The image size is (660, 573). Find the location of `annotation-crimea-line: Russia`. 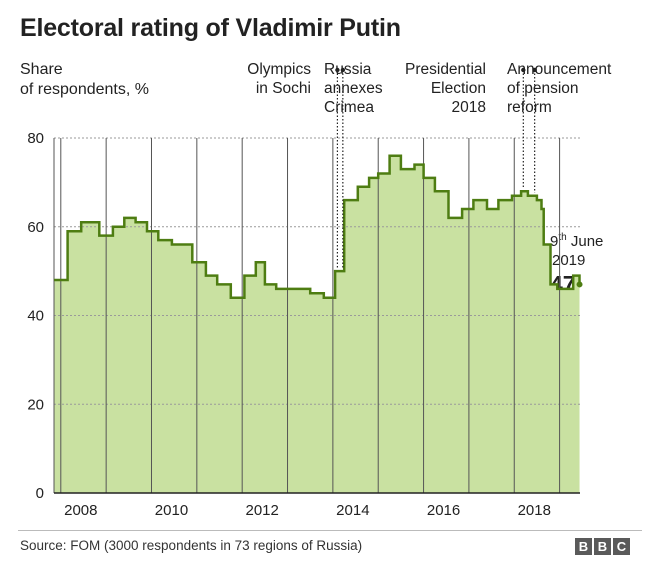

annotation-crimea-line: Russia is located at coordinates (348, 69).